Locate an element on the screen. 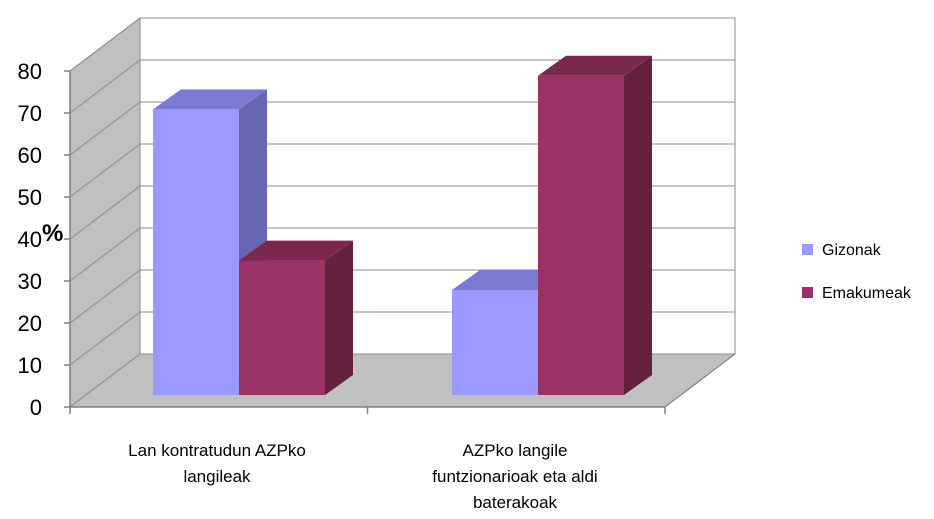  category-label-line: funtzionarioak eta aldi is located at coordinates (514, 476).